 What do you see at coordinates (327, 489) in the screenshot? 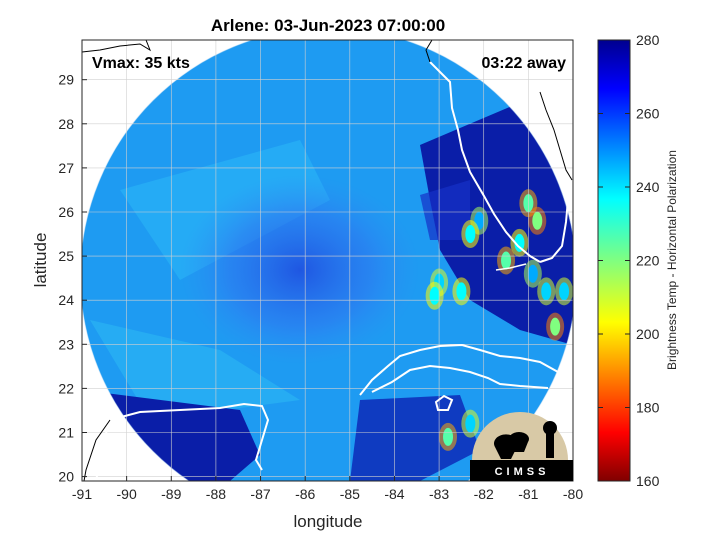
I see `x-axis: -91 -90 -89 -88 -87 -86 -85 -84 -83 -82 -81 -80` at bounding box center [327, 489].